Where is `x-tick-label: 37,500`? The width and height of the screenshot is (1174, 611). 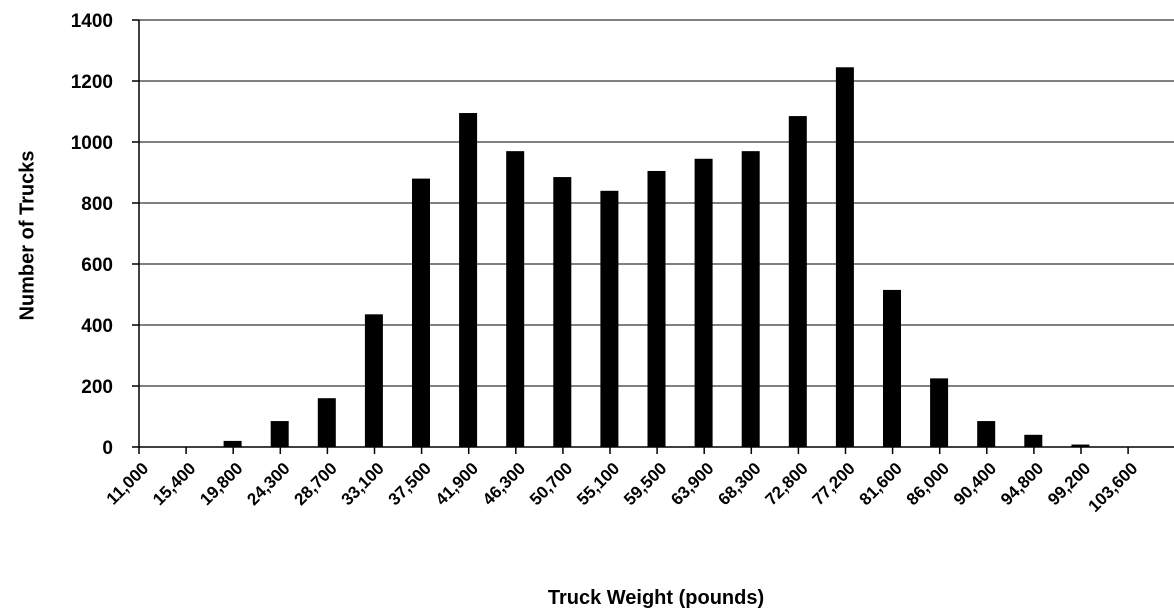 x-tick-label: 37,500 is located at coordinates (410, 484).